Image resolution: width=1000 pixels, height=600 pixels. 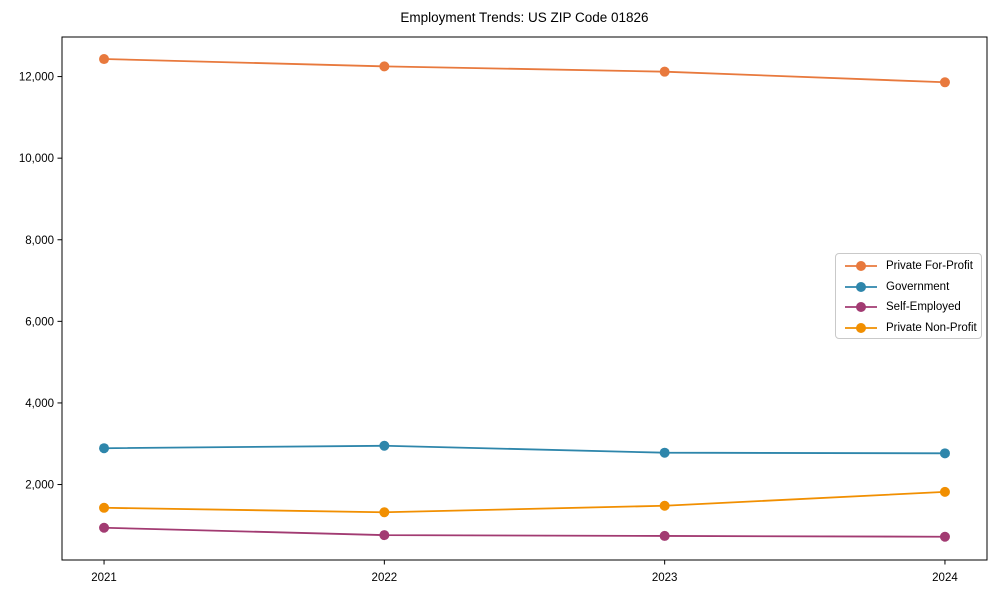 What do you see at coordinates (524, 502) in the screenshot?
I see `series-line-private-non-profit` at bounding box center [524, 502].